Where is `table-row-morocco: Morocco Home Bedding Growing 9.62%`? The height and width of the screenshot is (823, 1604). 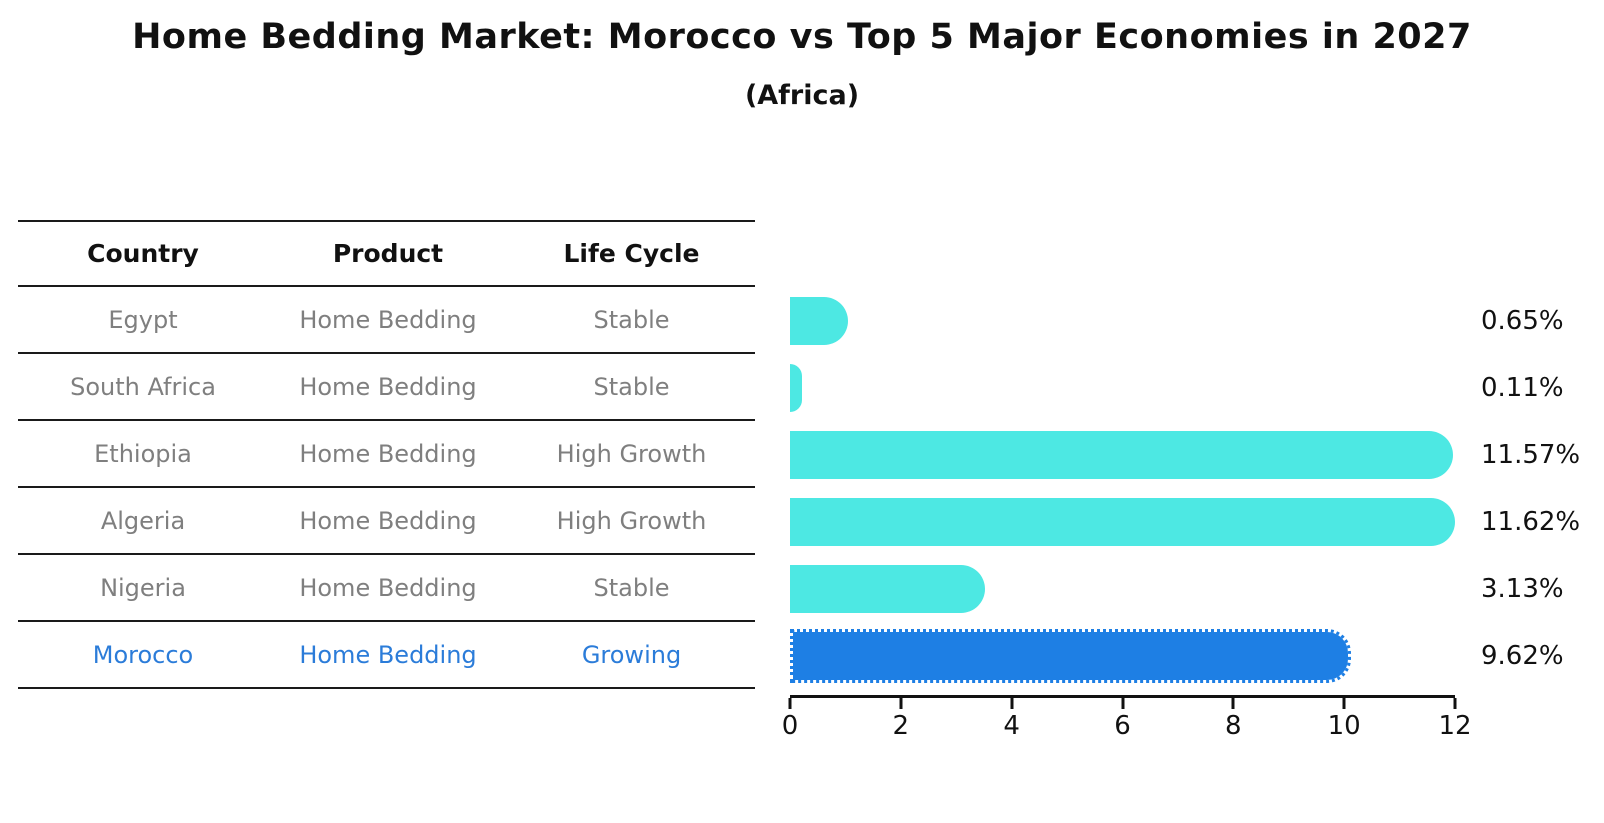 table-row-morocco: Morocco Home Bedding Growing 9.62% is located at coordinates (802, 655).